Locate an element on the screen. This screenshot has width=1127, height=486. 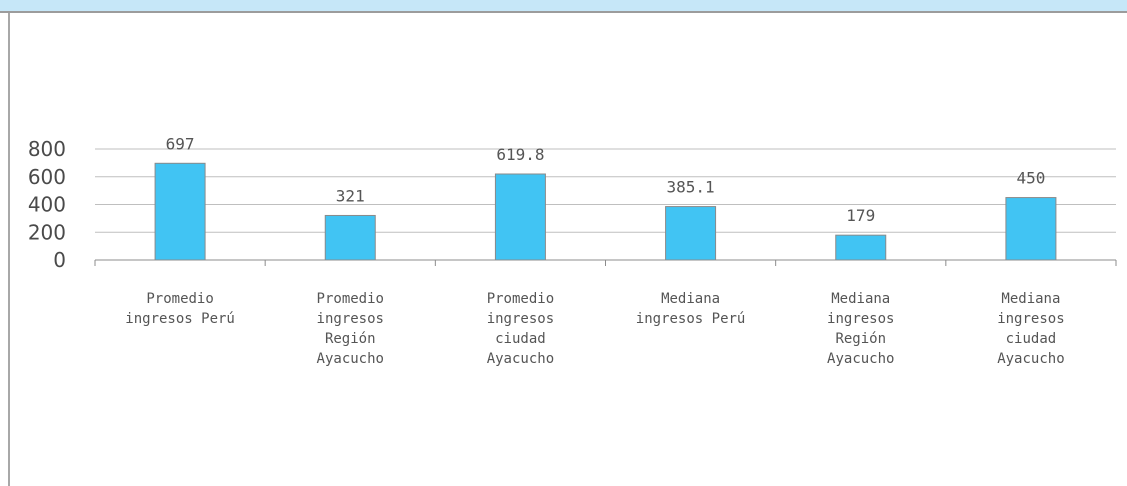
data-label: 619.8 is located at coordinates (520, 154).